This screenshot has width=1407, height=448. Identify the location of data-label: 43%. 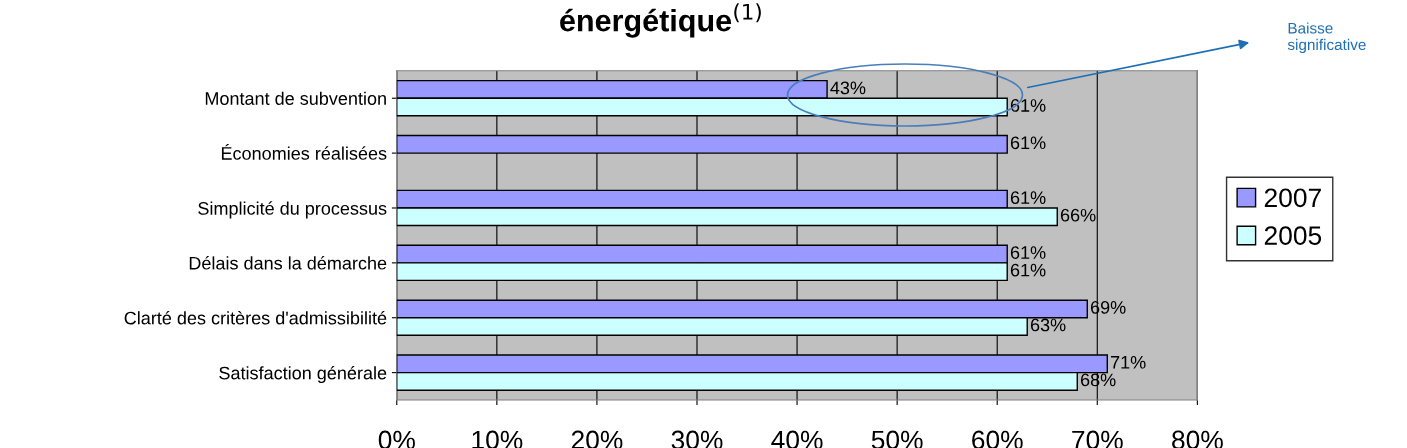
(848, 88).